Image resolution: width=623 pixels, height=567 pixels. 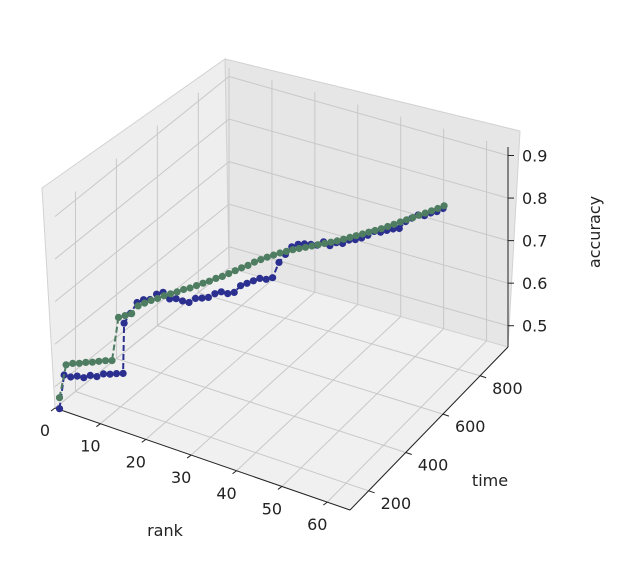 What do you see at coordinates (45, 430) in the screenshot?
I see `x-tick-label: 0` at bounding box center [45, 430].